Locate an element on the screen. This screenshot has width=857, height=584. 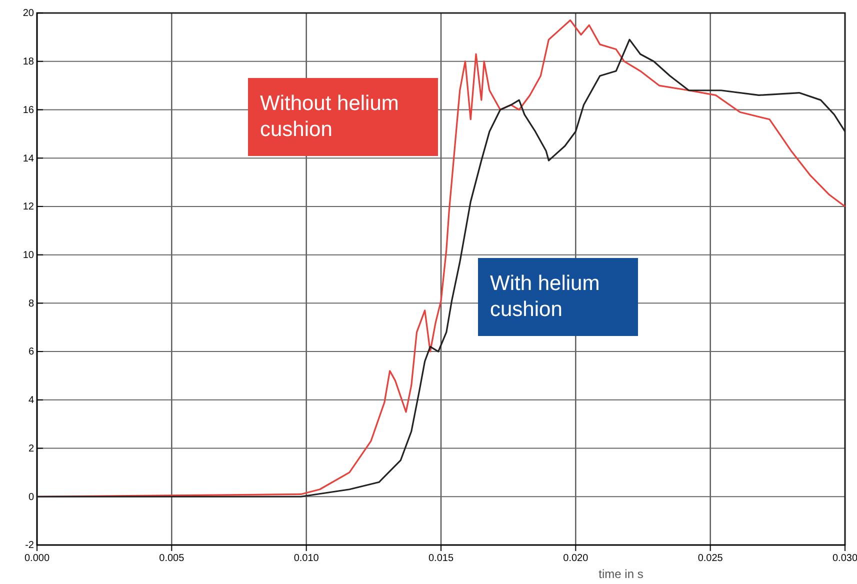
x-tick-label: 0.015 is located at coordinates (441, 558).